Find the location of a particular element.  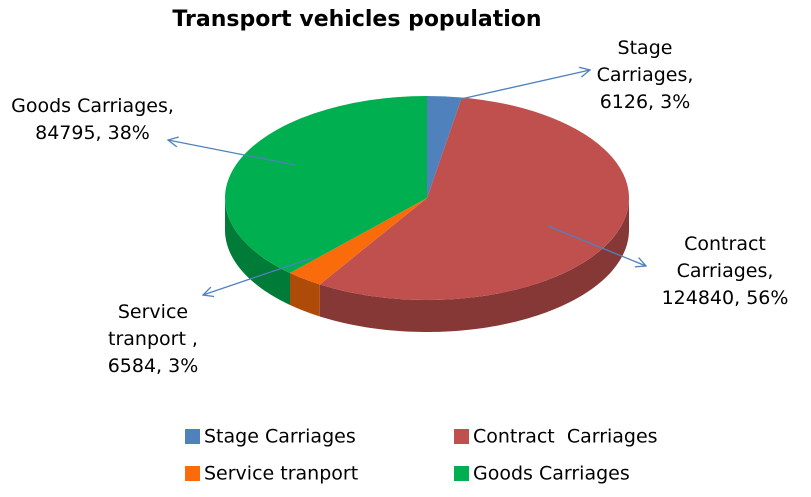

legend-label: Contract Carriages is located at coordinates (565, 437).